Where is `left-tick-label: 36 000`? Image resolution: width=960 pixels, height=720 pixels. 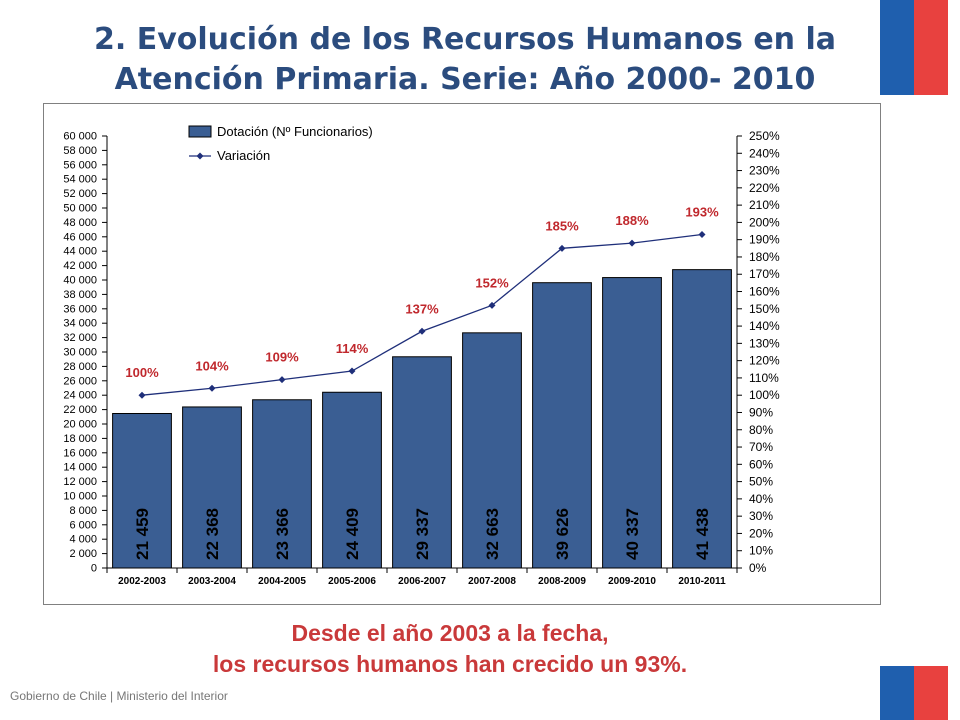 left-tick-label: 36 000 is located at coordinates (80, 309).